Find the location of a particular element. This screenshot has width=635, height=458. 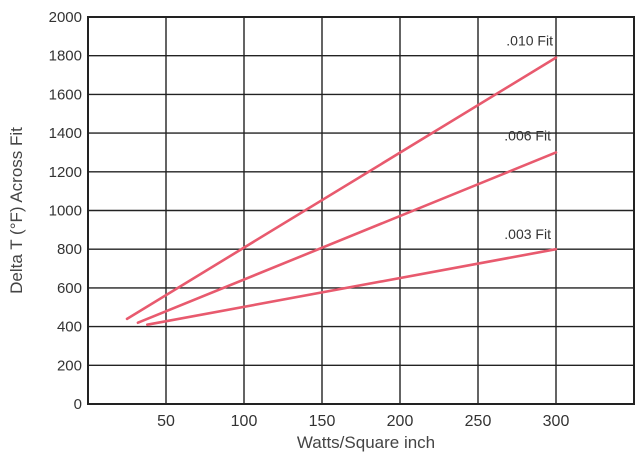

y-tick-label: 1400 is located at coordinates (65, 133).